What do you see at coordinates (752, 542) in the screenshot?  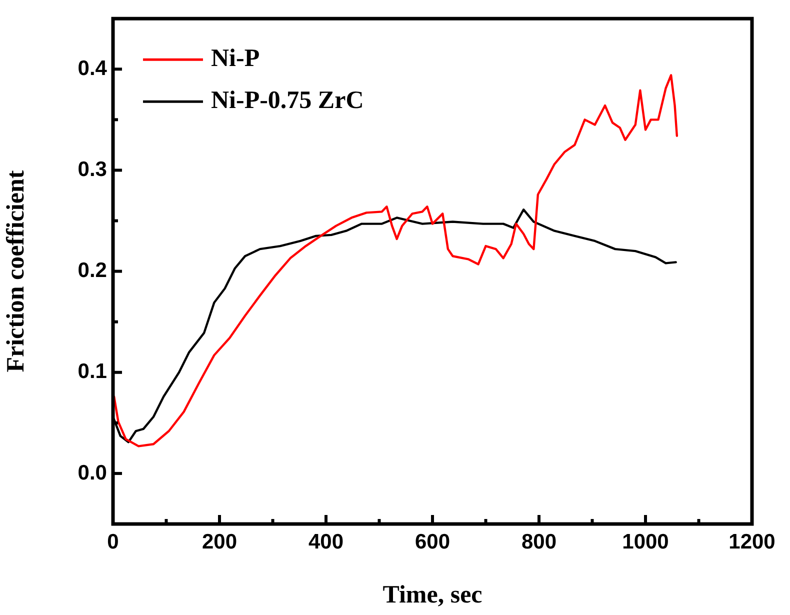 I see `x-tick-label: 1200` at bounding box center [752, 542].